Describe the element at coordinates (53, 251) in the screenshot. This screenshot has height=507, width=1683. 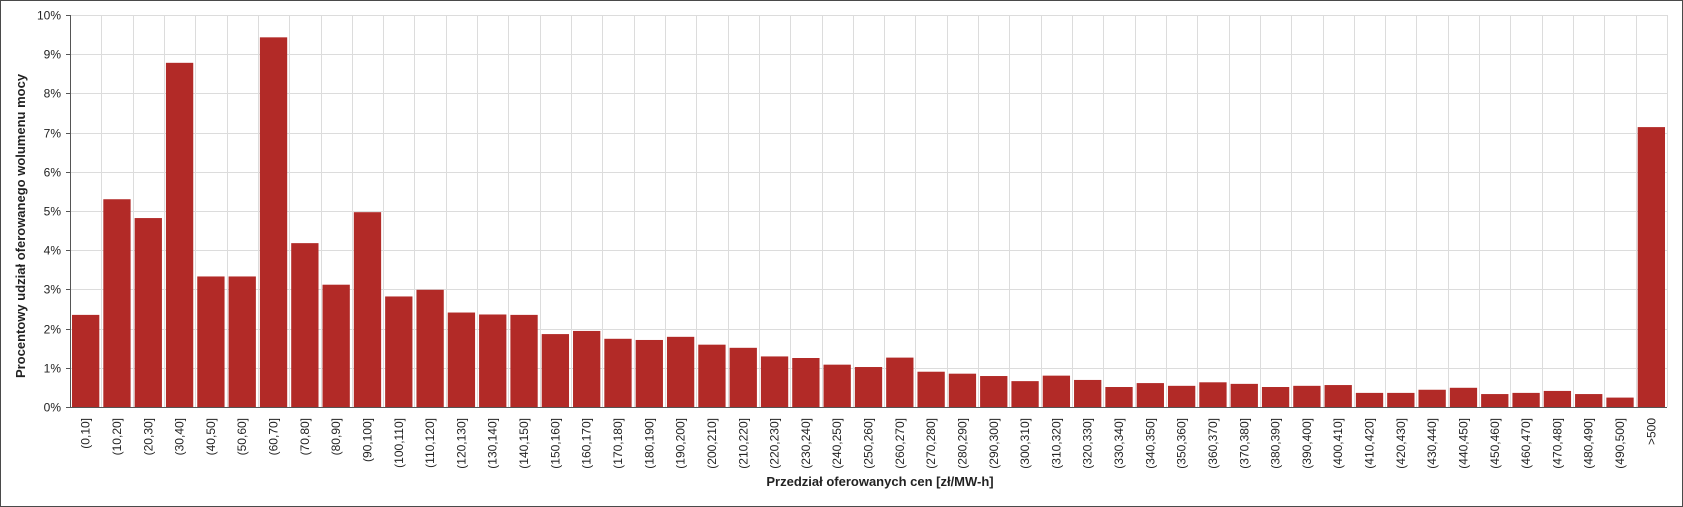
I see `y-tick-label: 4%` at that location.